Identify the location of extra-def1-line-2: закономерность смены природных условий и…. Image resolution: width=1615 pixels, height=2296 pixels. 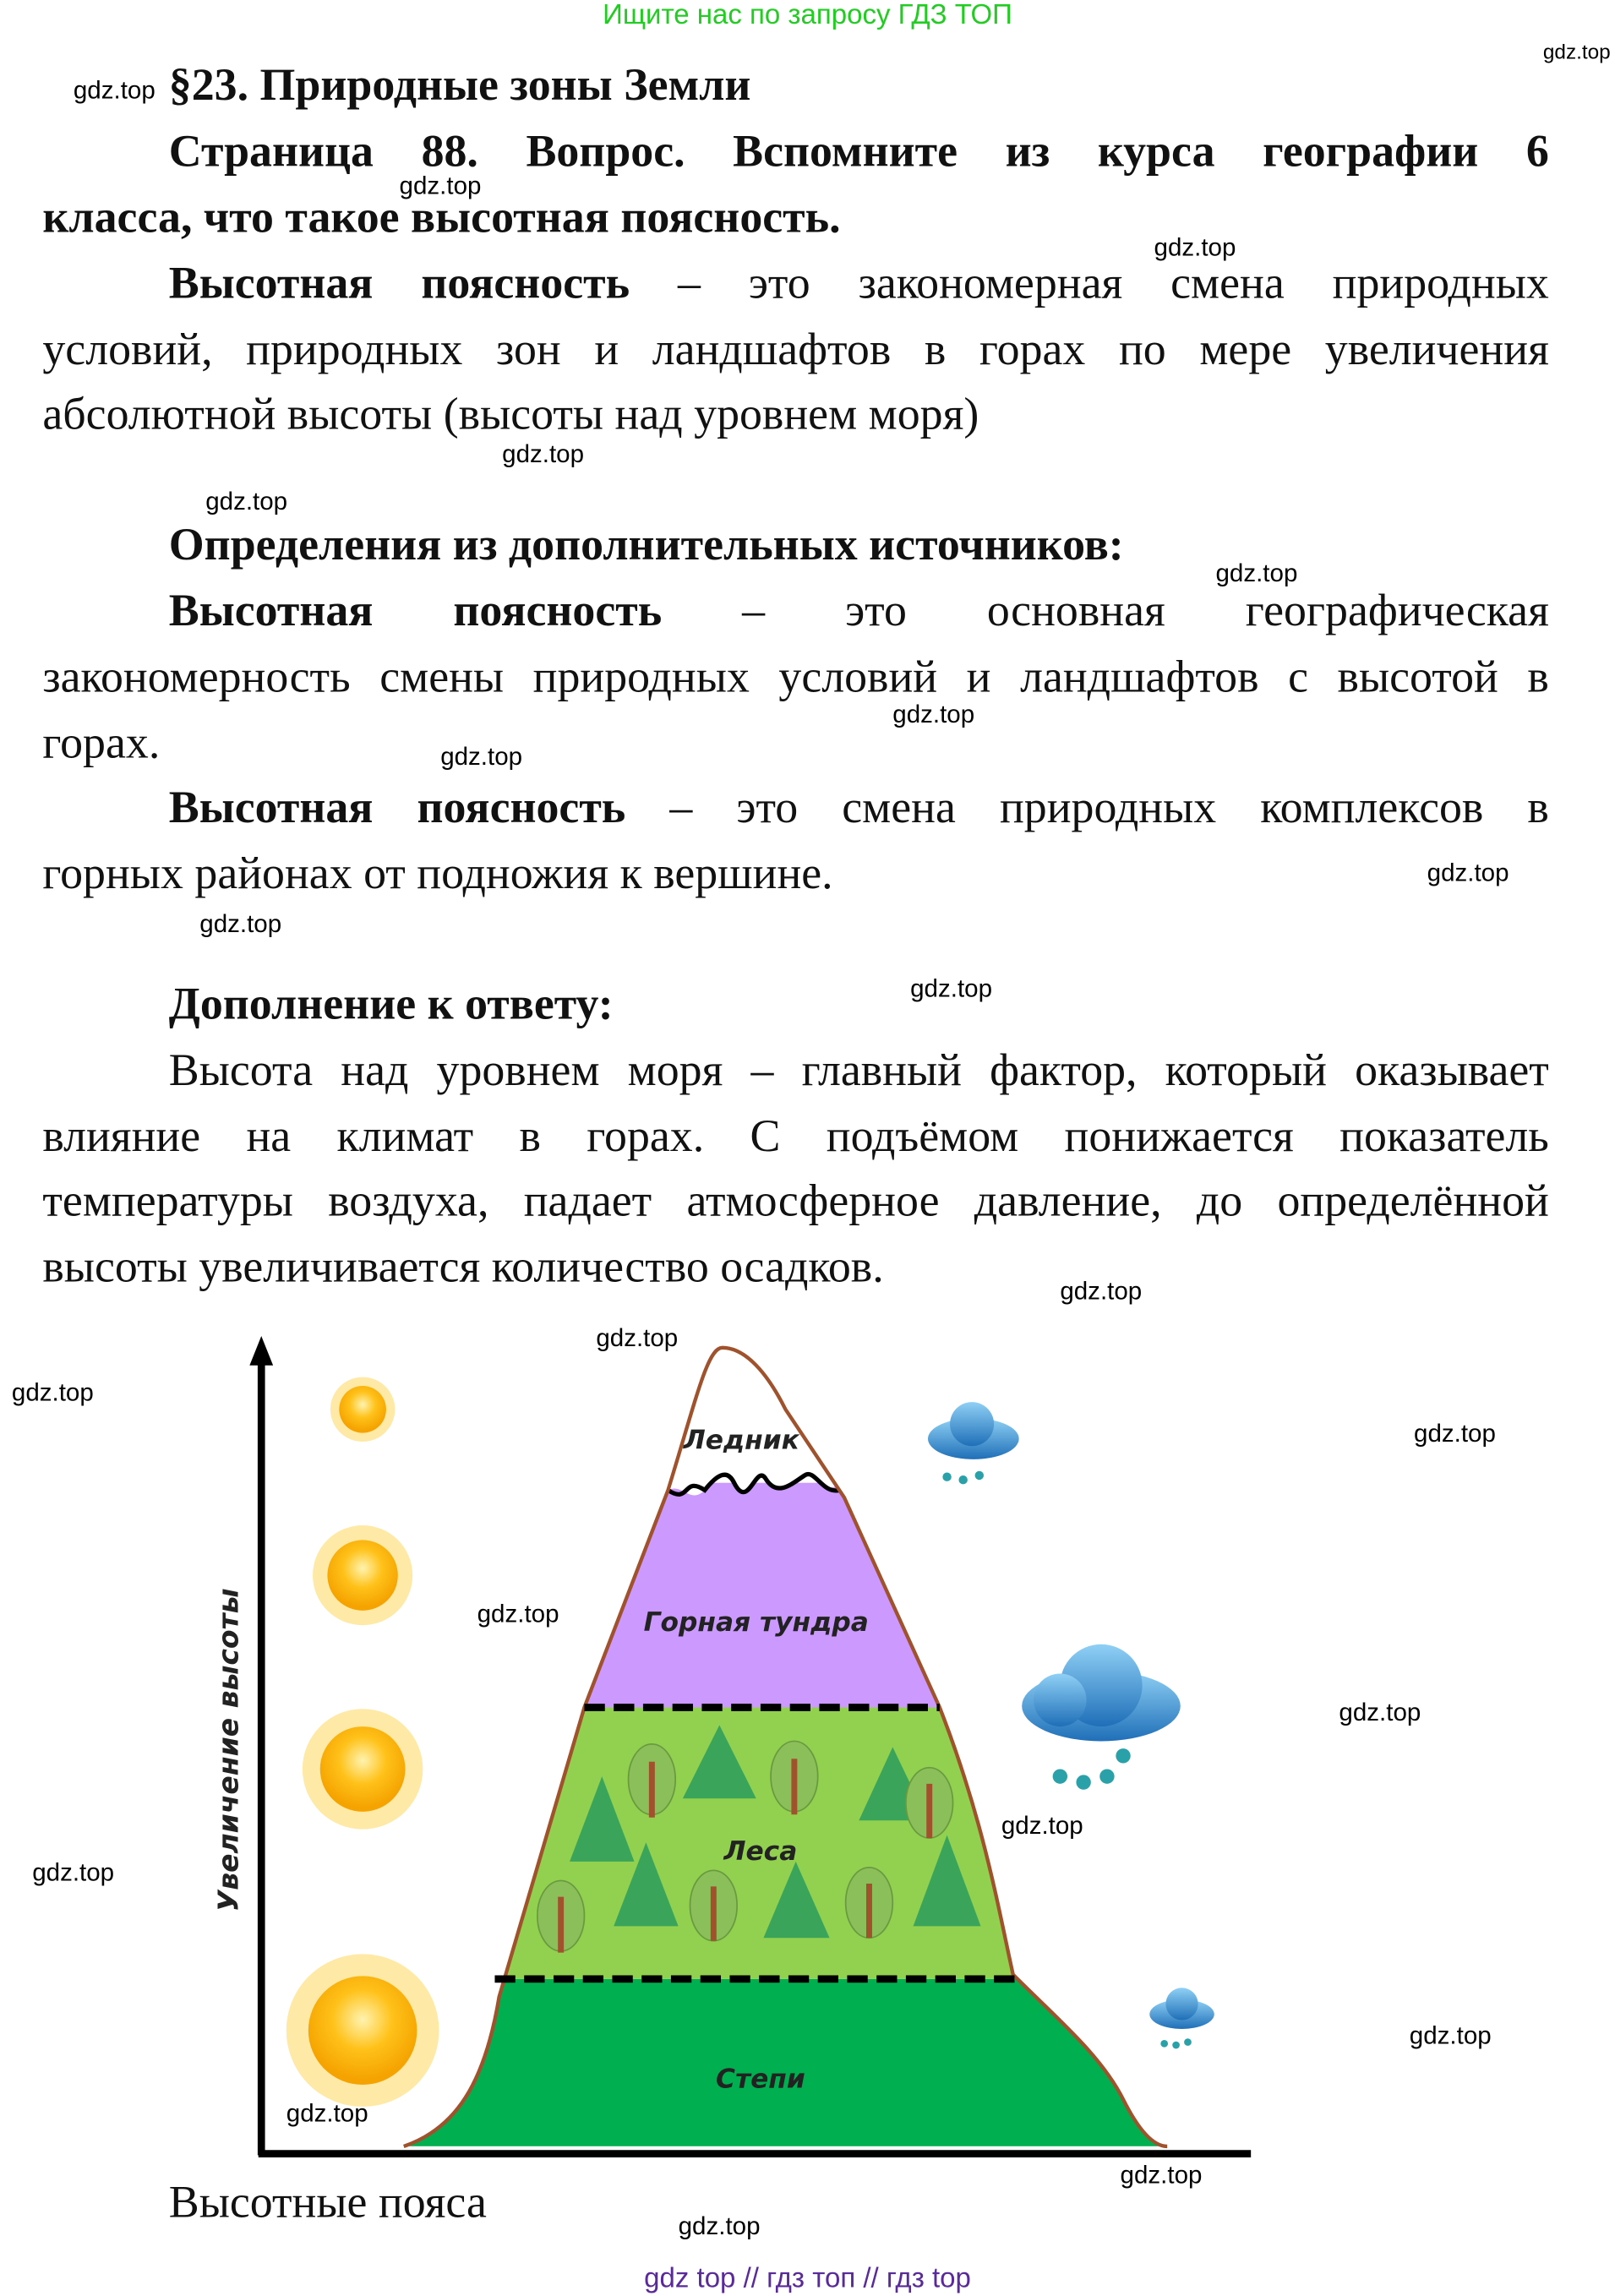
(795, 676).